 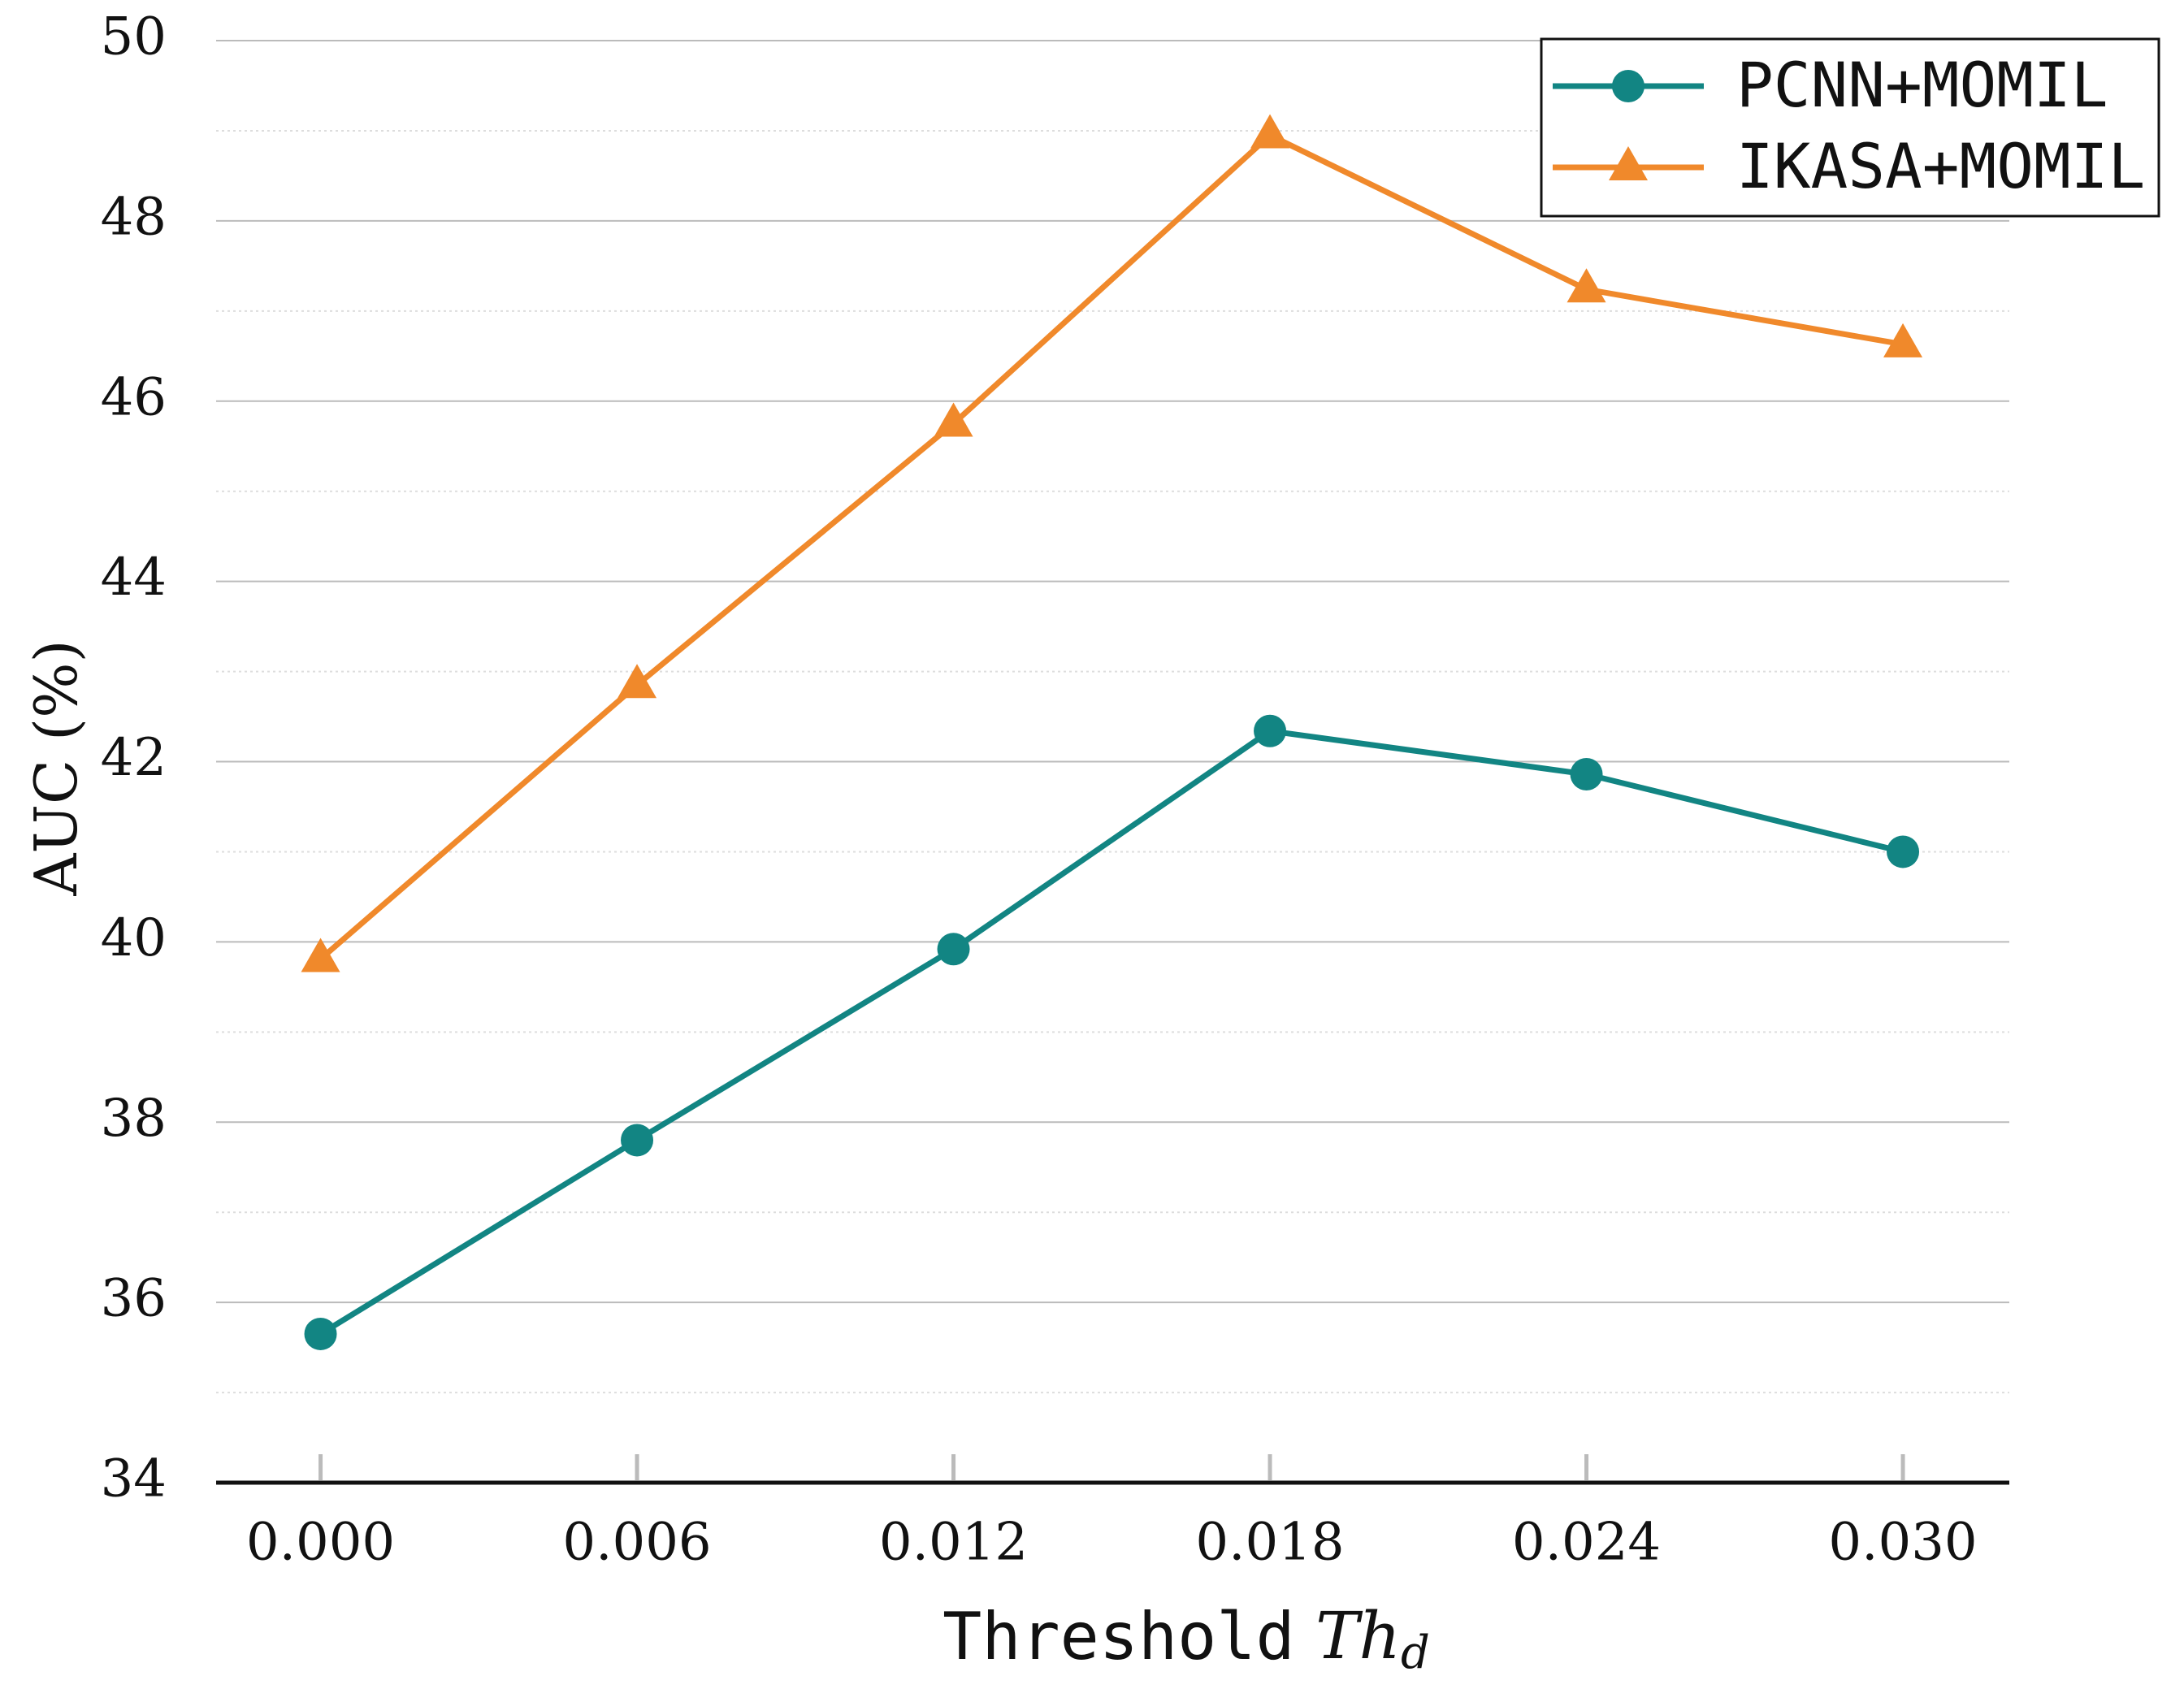 I want to click on y-axis-label: AUC (%), so click(x=56, y=767).